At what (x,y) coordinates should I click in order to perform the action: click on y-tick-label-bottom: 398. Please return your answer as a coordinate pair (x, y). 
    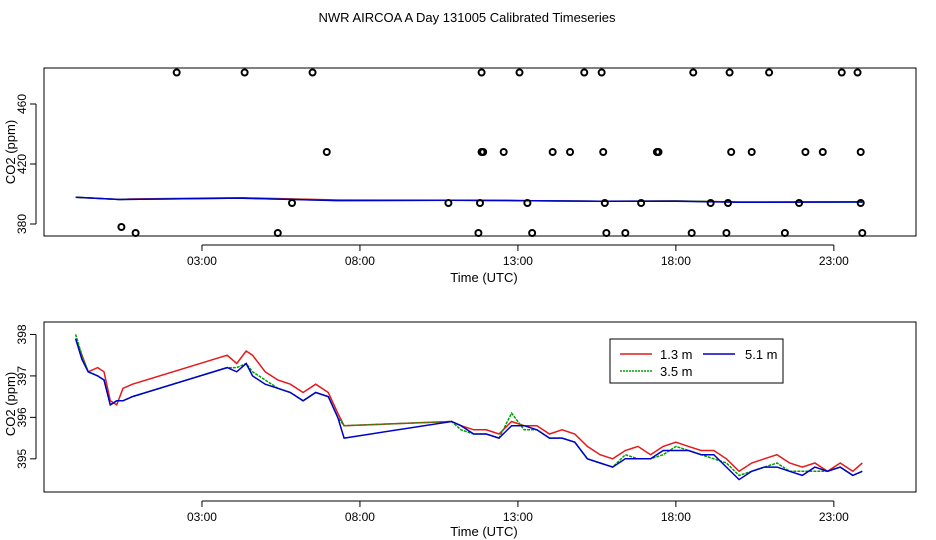
    Looking at the image, I should click on (22, 334).